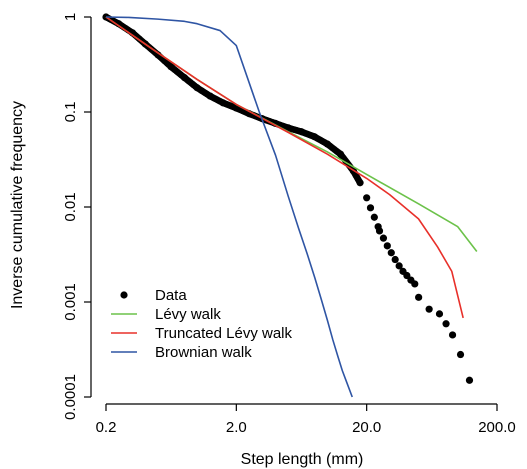  What do you see at coordinates (124, 295) in the screenshot?
I see `legend-marker-data` at bounding box center [124, 295].